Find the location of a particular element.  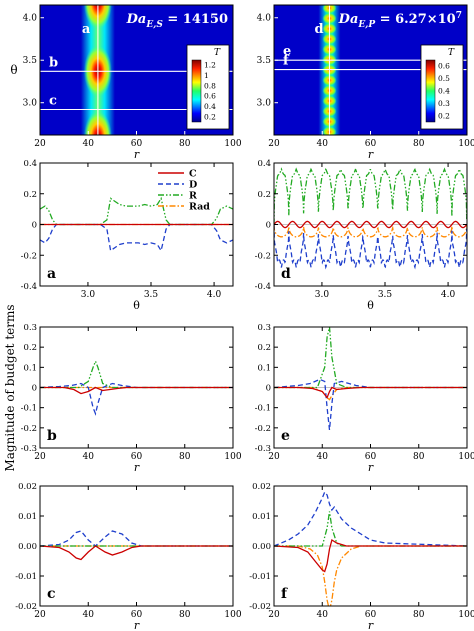

panel-label: f is located at coordinates (284, 594).